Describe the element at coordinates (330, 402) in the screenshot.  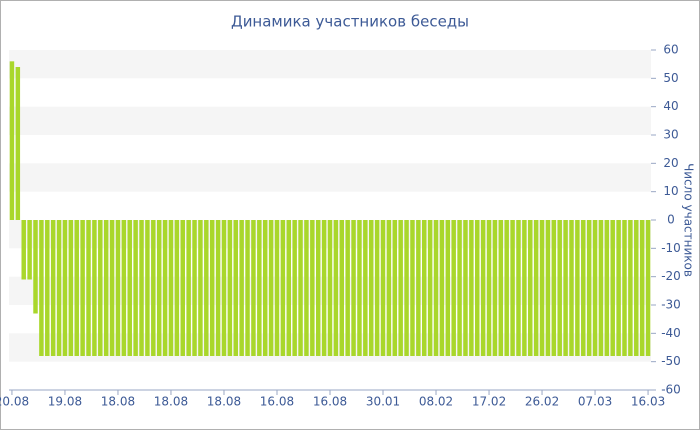
I see `x-tick-label: 16.08` at that location.